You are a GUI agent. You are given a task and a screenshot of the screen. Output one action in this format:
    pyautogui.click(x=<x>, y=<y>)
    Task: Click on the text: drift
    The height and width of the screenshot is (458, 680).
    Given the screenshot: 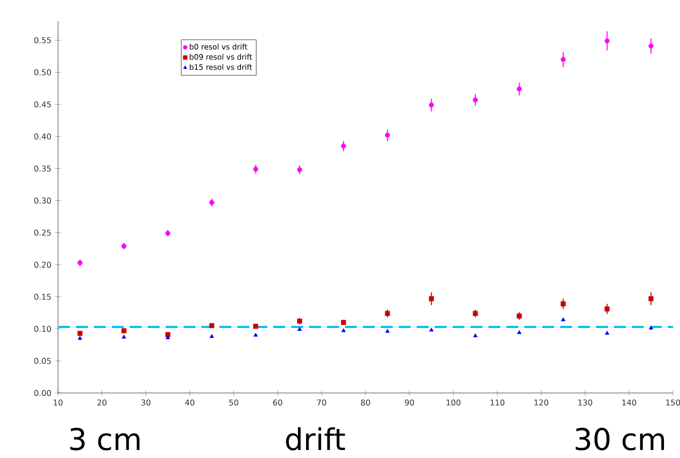 What is the action you would take?
    pyautogui.click(x=315, y=438)
    